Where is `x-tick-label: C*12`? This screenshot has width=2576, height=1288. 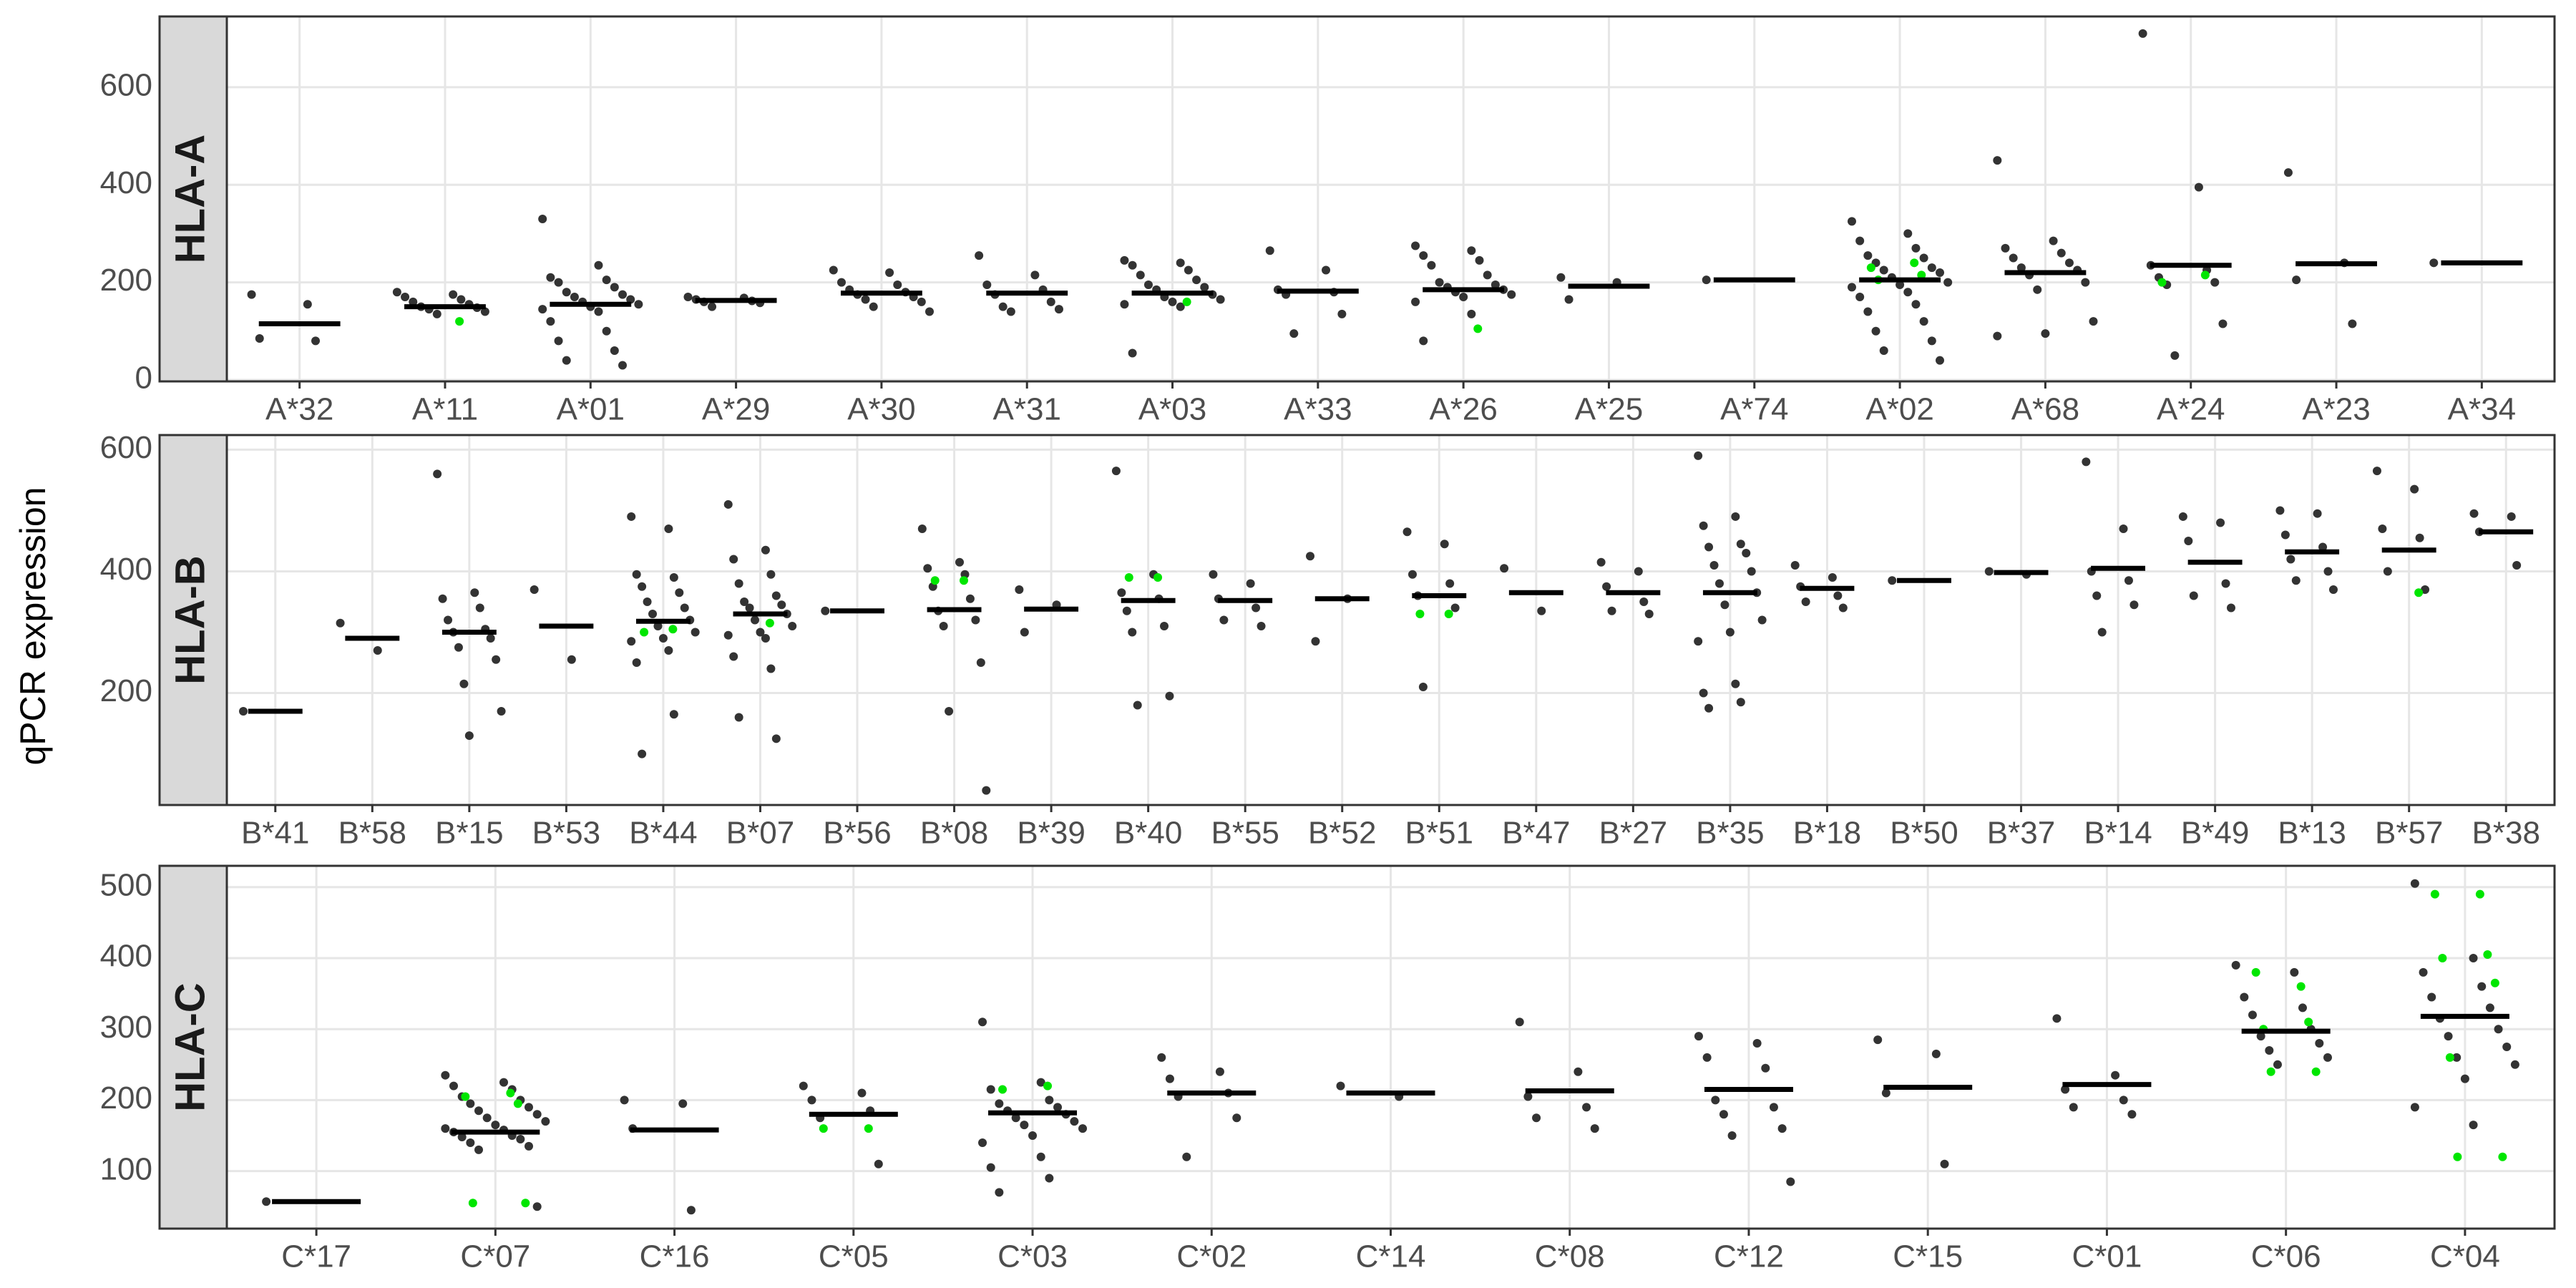 x-tick-label: C*12 is located at coordinates (1749, 1256).